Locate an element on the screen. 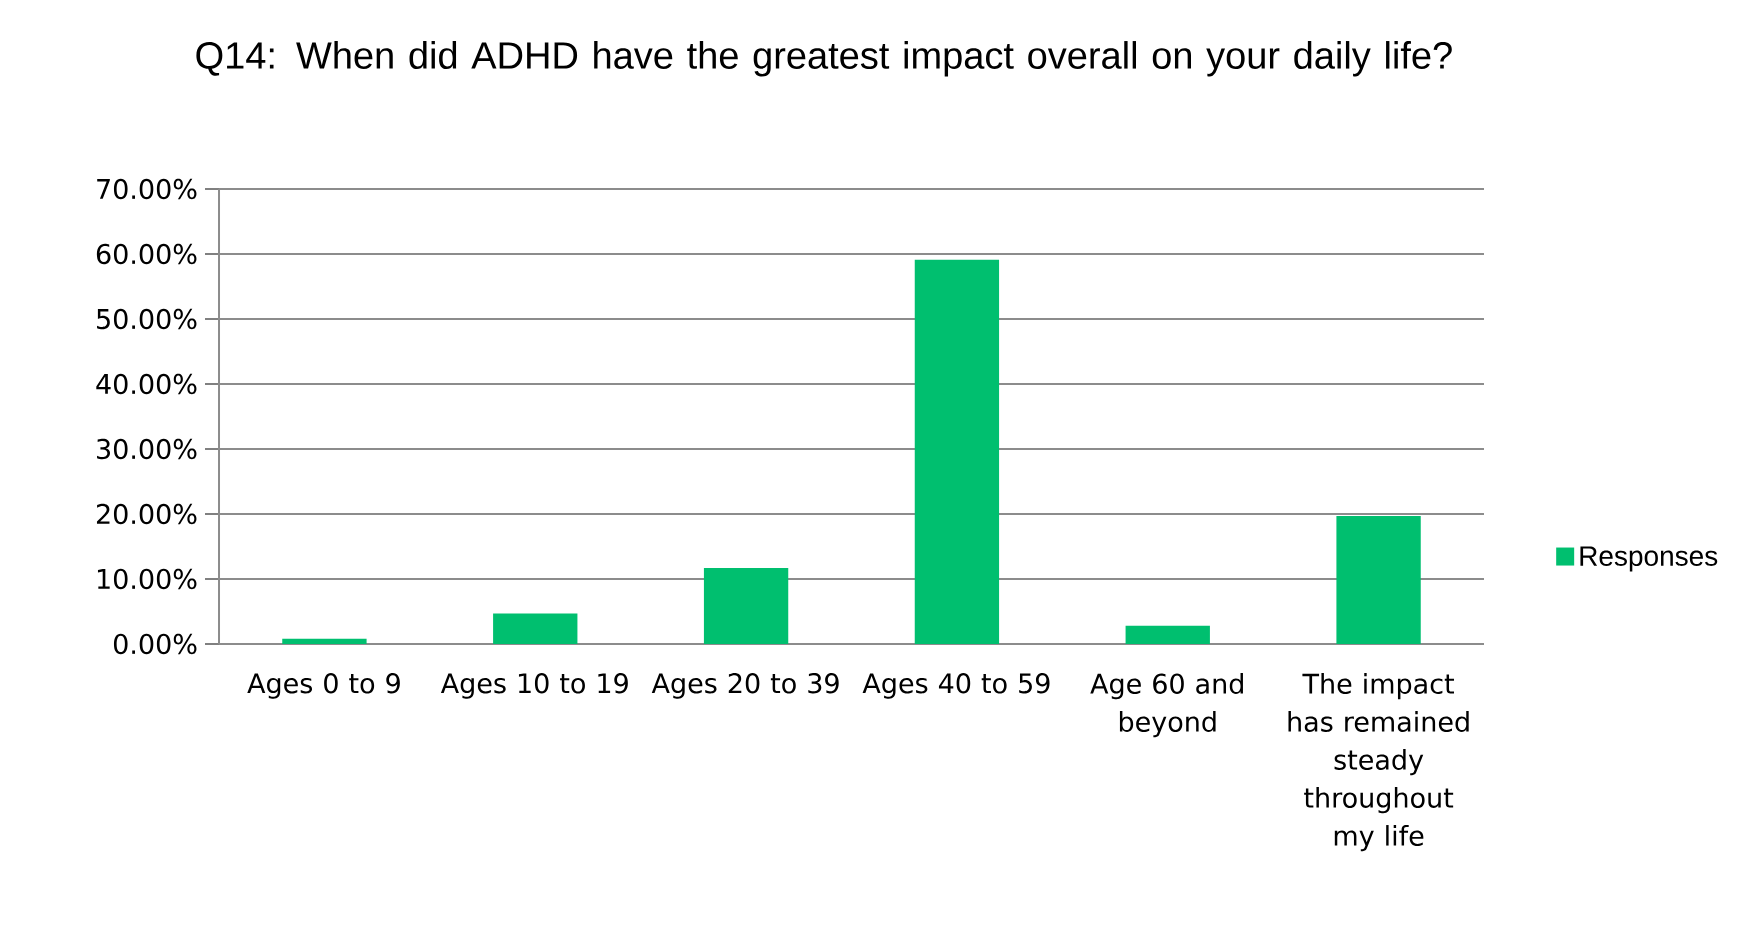 The image size is (1741, 942). x-tick-label: Age 60 and beyond is located at coordinates (1166, 705).